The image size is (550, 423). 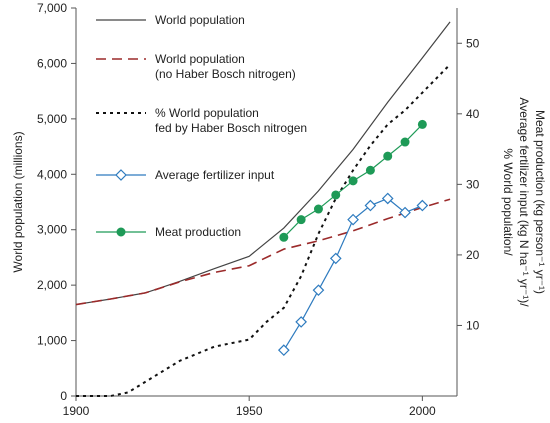 I want to click on y2-tick-label: 40, so click(x=473, y=114).